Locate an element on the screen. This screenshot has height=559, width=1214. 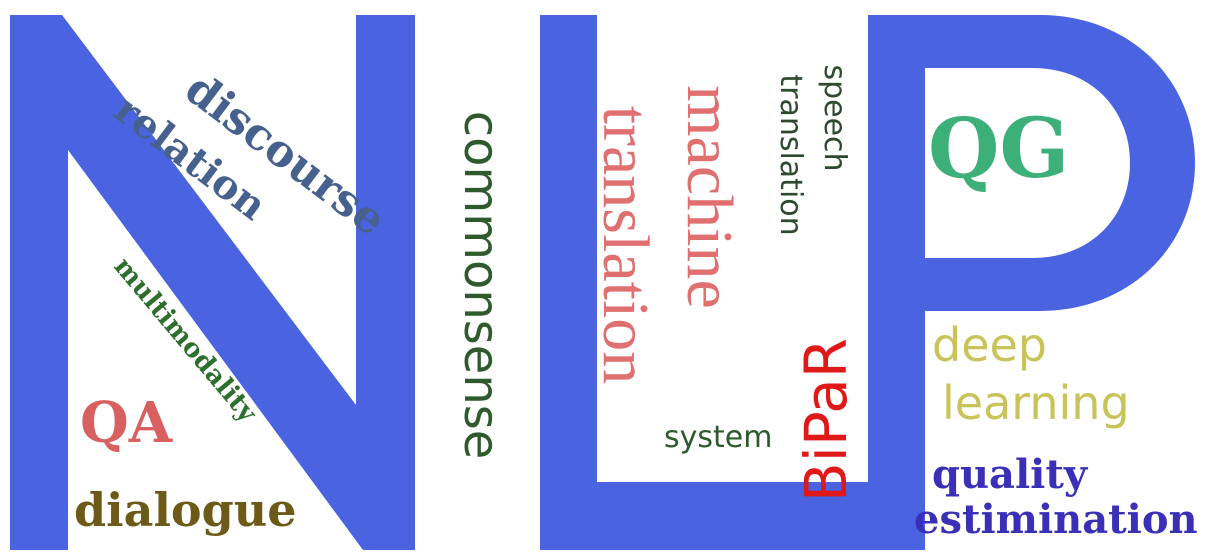
word-translation-small: translation is located at coordinates (790, 155).